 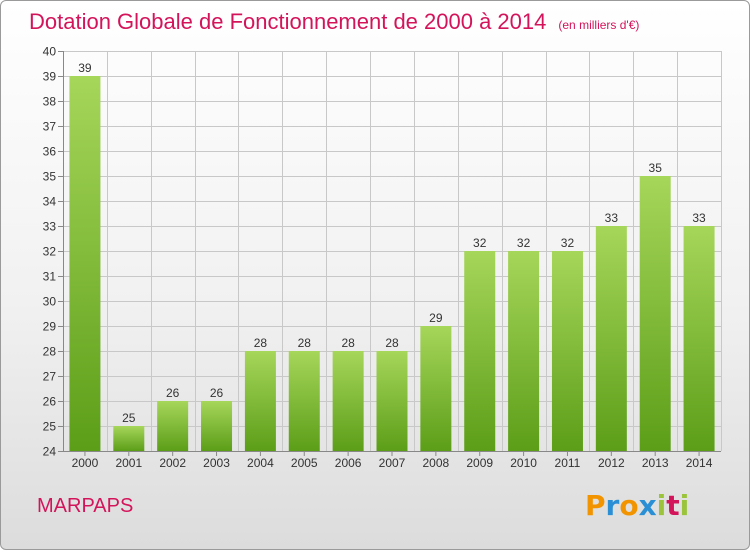 I want to click on y-tick-label: 34, so click(x=50, y=202).